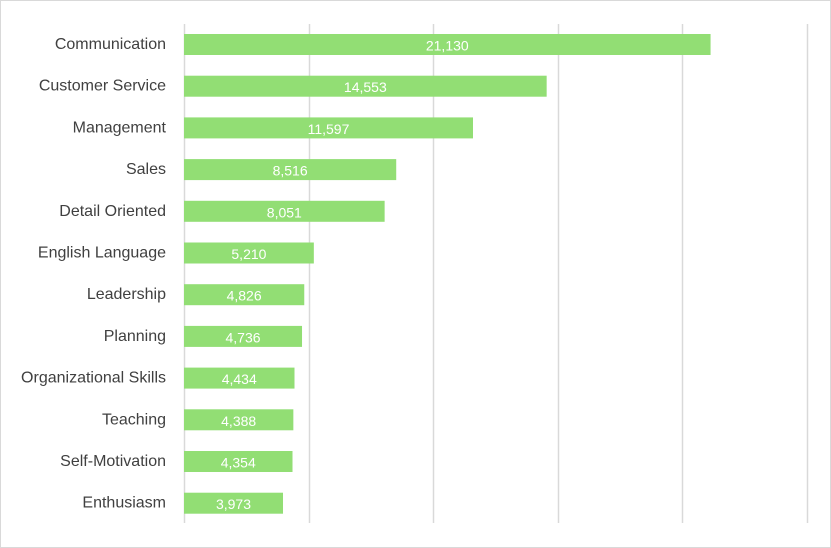  Describe the element at coordinates (110, 44) in the screenshot. I see `category-label: Communication` at that location.